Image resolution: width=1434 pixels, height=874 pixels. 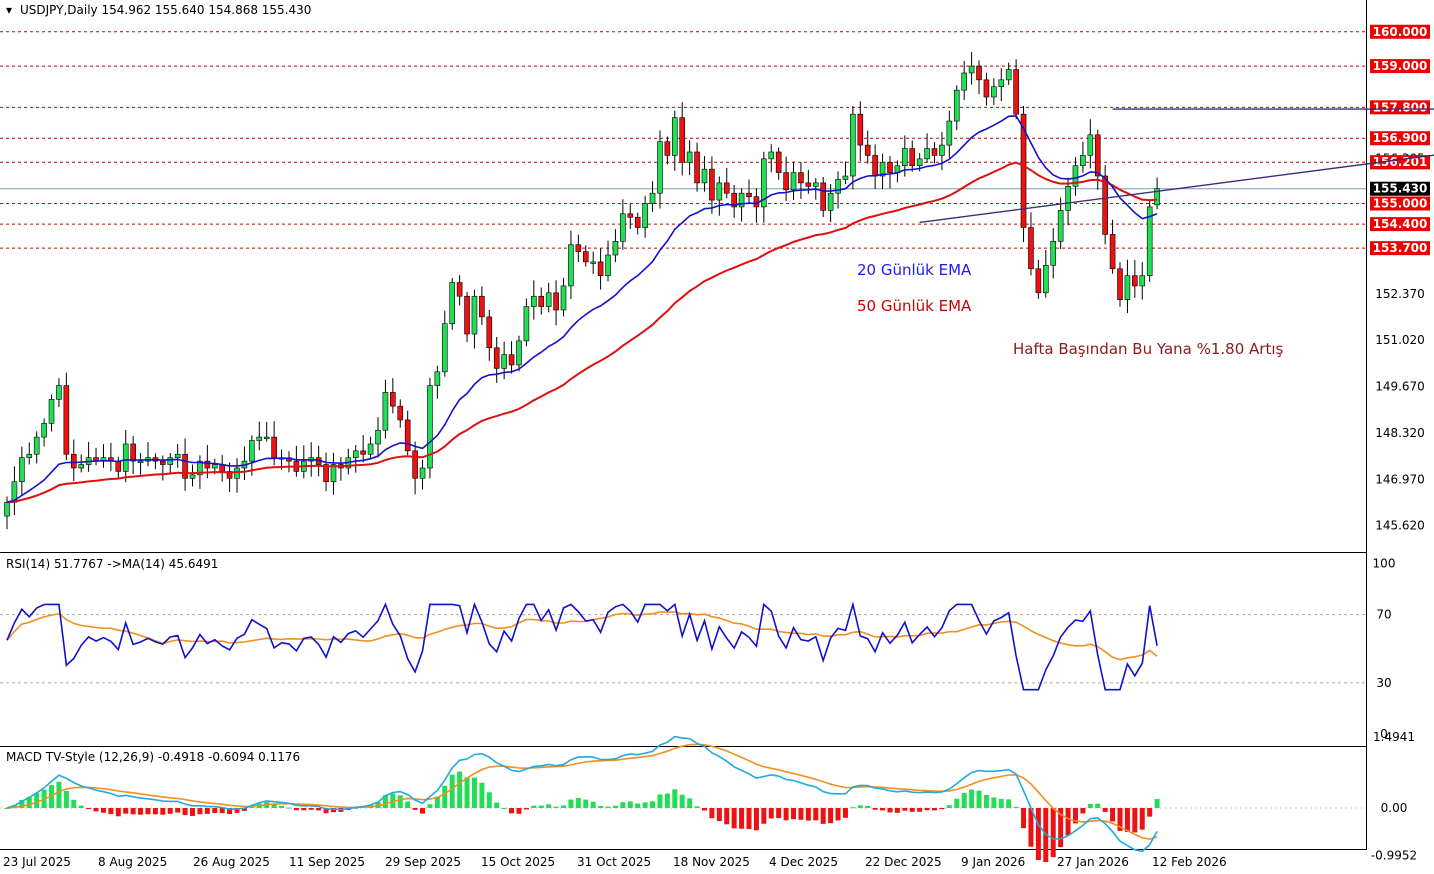 What do you see at coordinates (1400, 387) in the screenshot?
I see `price-tick-3: 149.670` at bounding box center [1400, 387].